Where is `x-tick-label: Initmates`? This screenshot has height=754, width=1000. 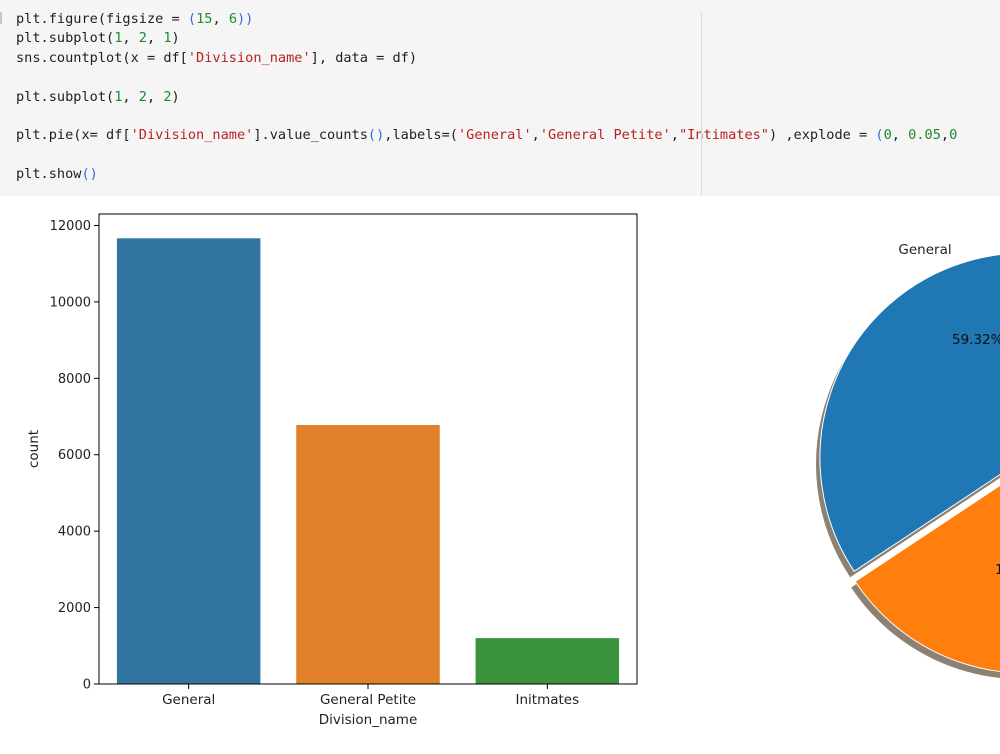
x-tick-label: Initmates is located at coordinates (548, 700).